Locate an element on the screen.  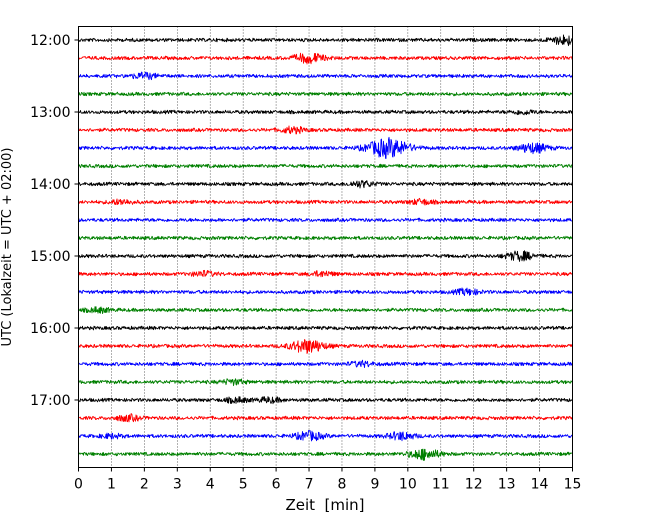
y-tick-label: 12:00 is located at coordinates (50, 41).